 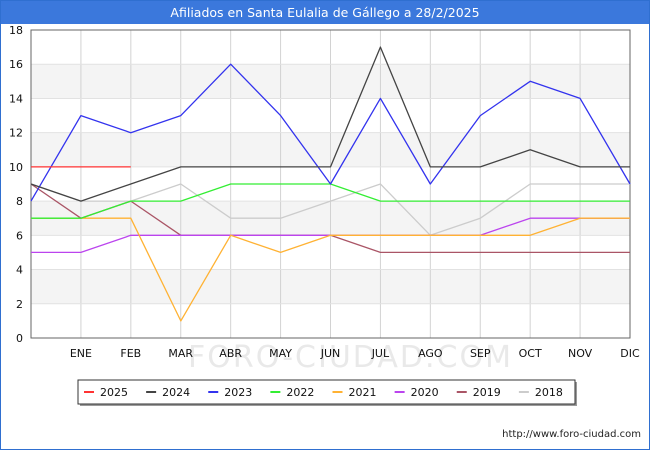 What do you see at coordinates (350, 357) in the screenshot?
I see `watermark-text: FORO-CIUDAD.COM` at bounding box center [350, 357].